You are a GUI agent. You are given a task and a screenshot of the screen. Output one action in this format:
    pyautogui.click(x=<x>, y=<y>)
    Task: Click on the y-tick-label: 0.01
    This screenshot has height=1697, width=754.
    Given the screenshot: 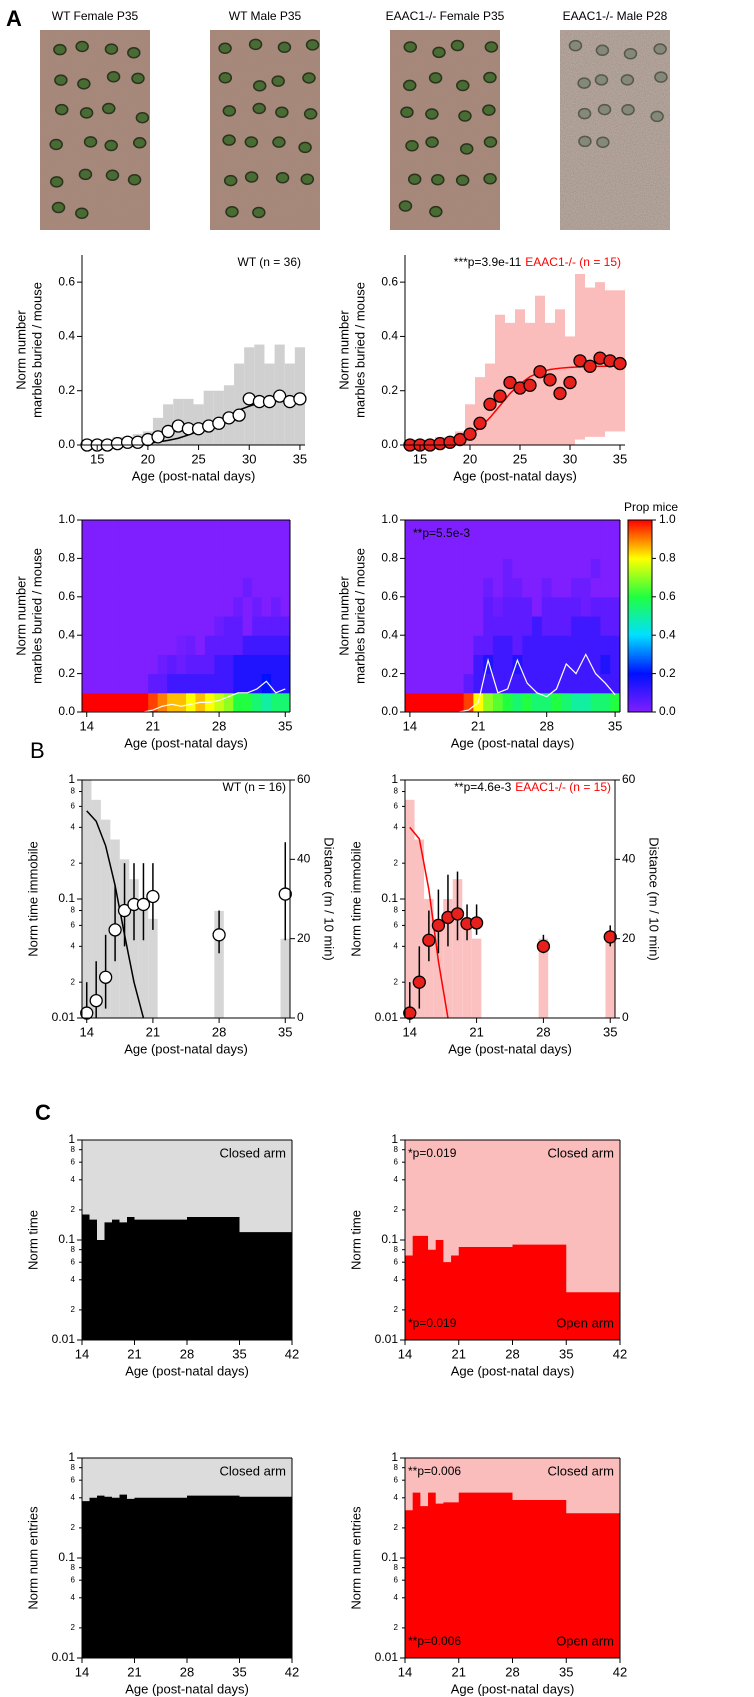 What is the action you would take?
    pyautogui.click(x=64, y=1657)
    